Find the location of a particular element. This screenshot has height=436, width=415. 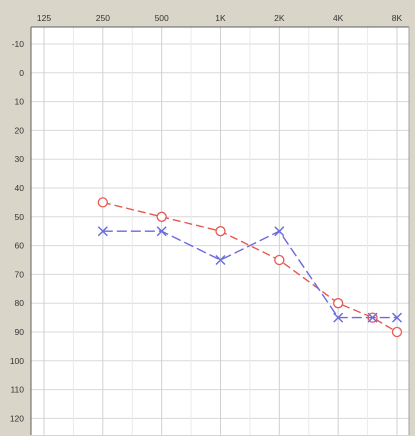

y-tick-label: 50 is located at coordinates (20, 217).